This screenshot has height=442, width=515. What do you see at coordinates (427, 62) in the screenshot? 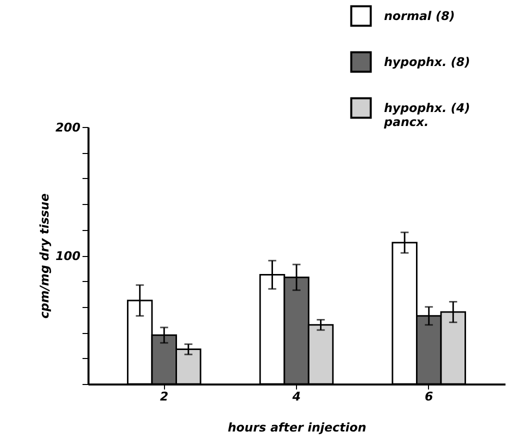
I see `legend-label: hypophx. (8)` at bounding box center [427, 62].